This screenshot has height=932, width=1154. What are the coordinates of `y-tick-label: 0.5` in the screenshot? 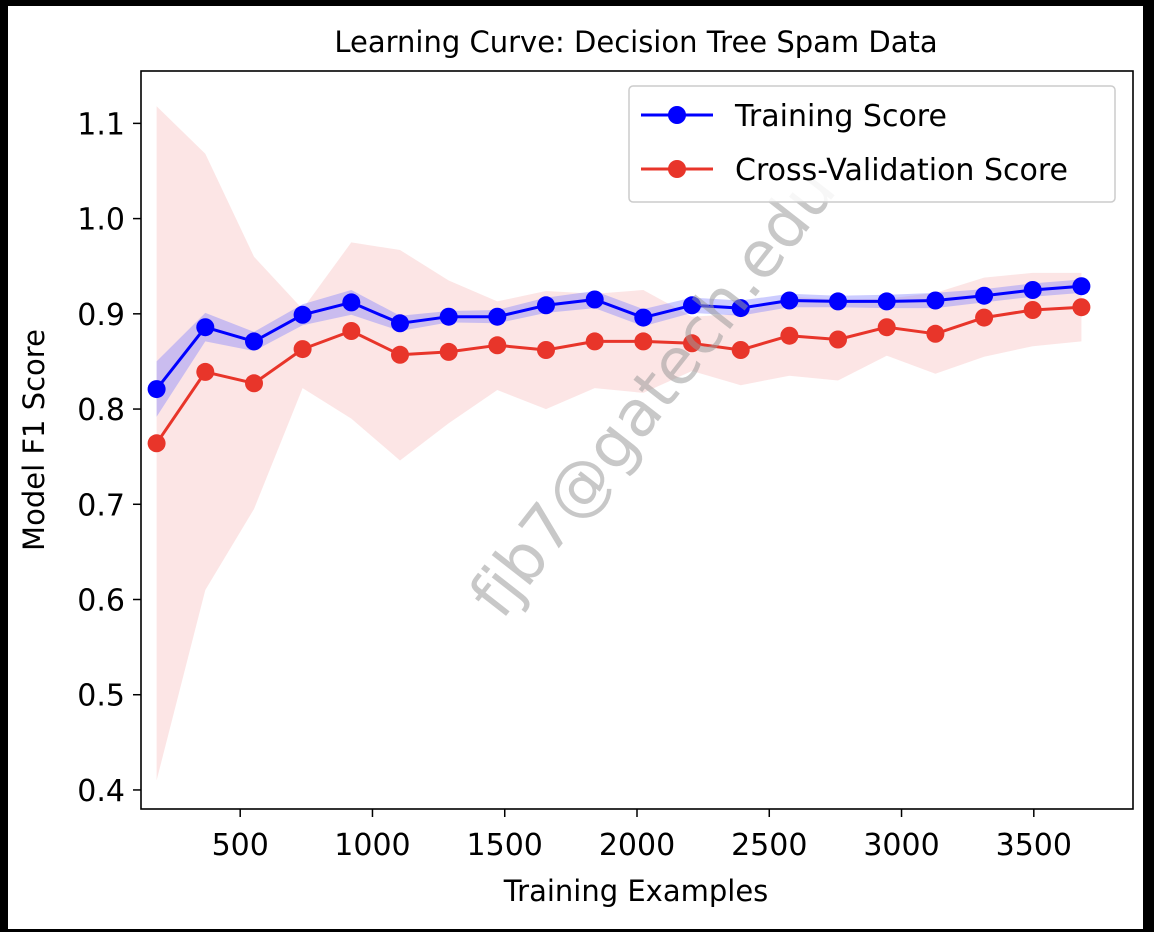 It's located at (101, 696).